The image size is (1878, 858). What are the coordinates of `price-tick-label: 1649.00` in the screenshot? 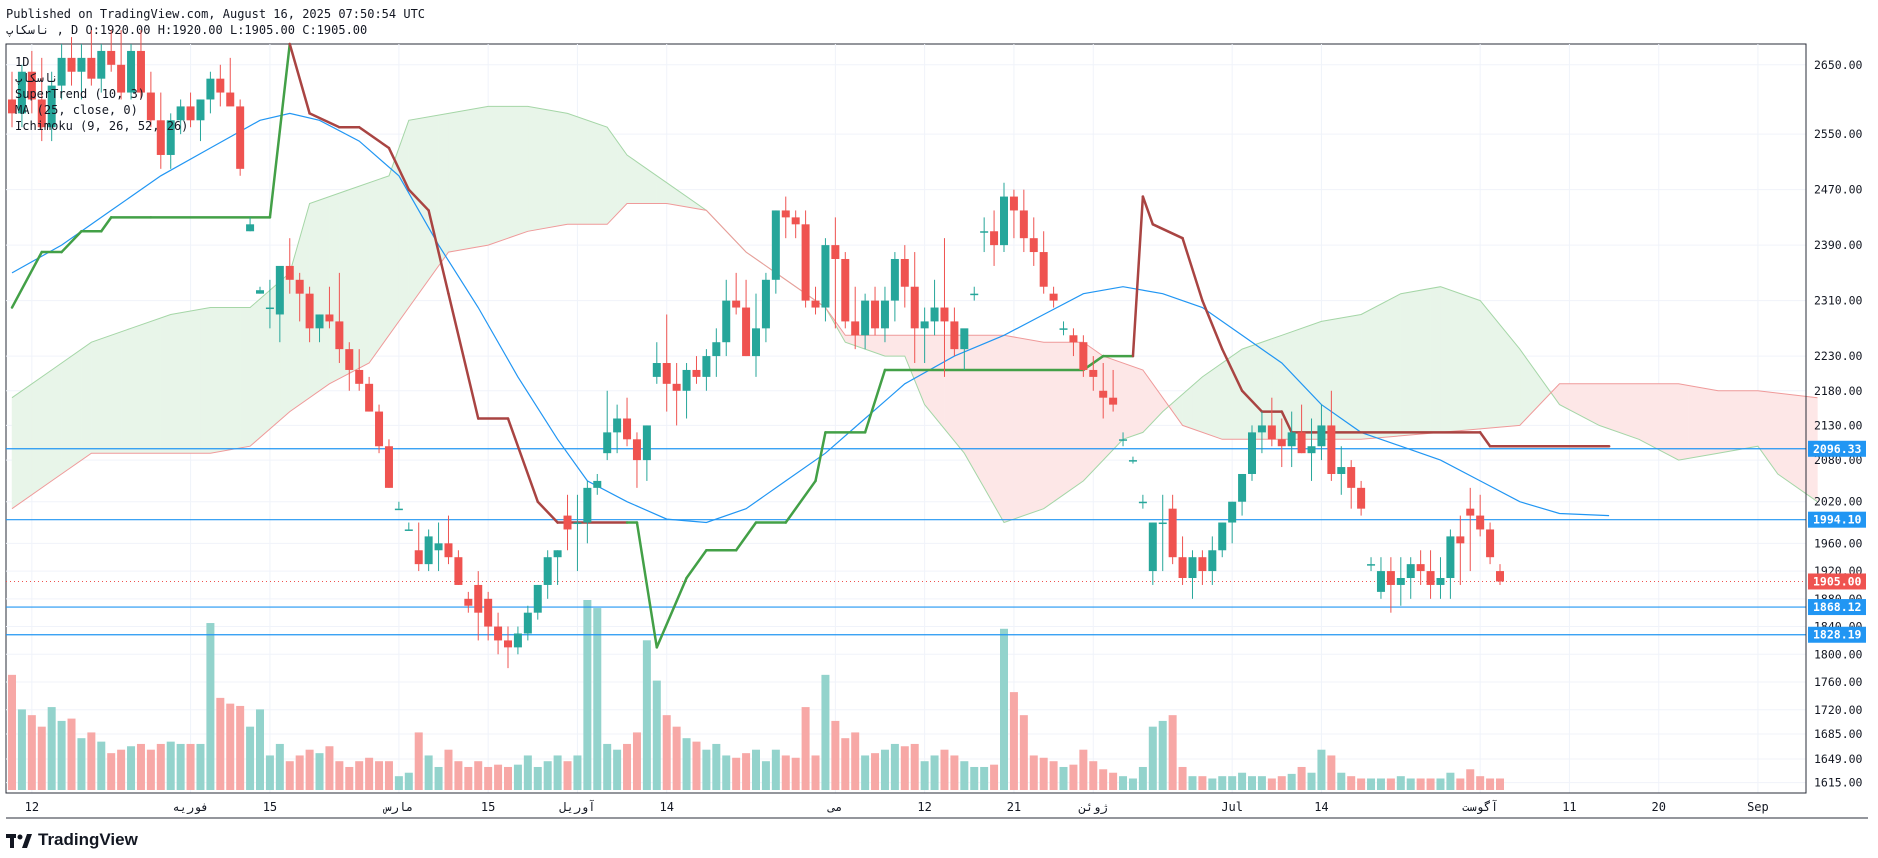 It's located at (1838, 759).